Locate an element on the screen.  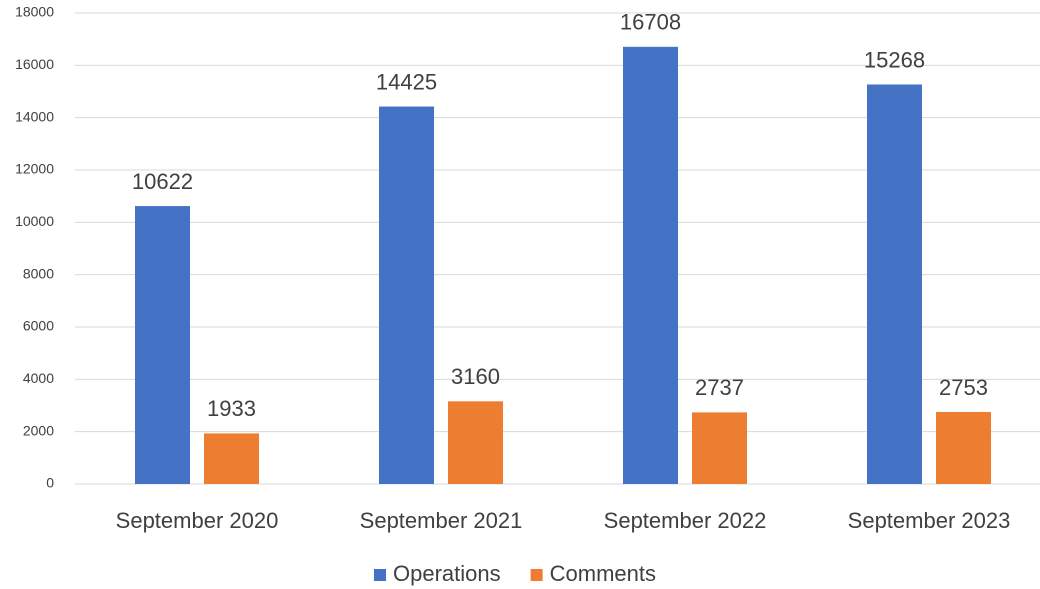
x-tick-label: September 2020 is located at coordinates (197, 520).